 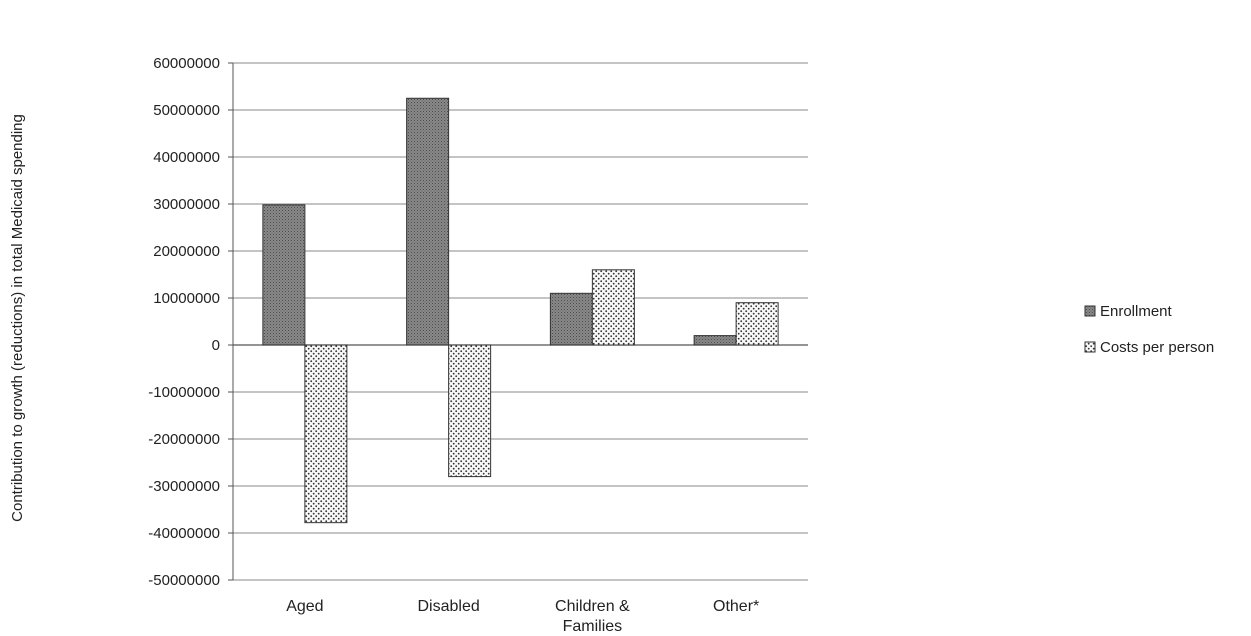 What do you see at coordinates (184, 486) in the screenshot?
I see `y-tick-label: -30000000` at bounding box center [184, 486].